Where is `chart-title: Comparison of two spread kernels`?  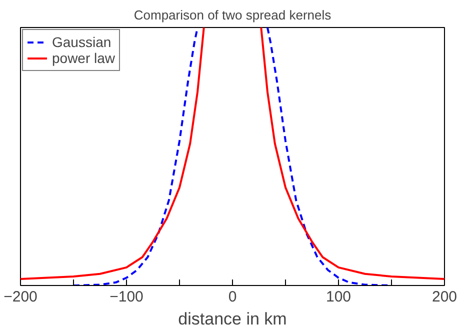
chart-title: Comparison of two spread kernels is located at coordinates (233, 15).